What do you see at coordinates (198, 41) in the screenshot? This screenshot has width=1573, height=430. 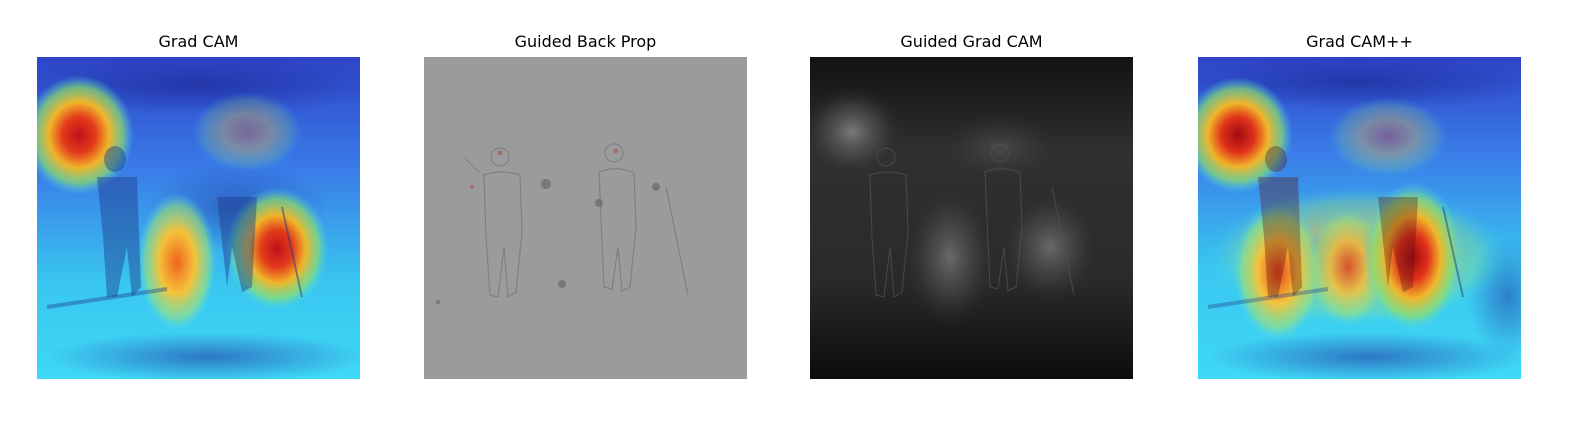 I see `panel-title-grad-cam: Grad CAM` at bounding box center [198, 41].